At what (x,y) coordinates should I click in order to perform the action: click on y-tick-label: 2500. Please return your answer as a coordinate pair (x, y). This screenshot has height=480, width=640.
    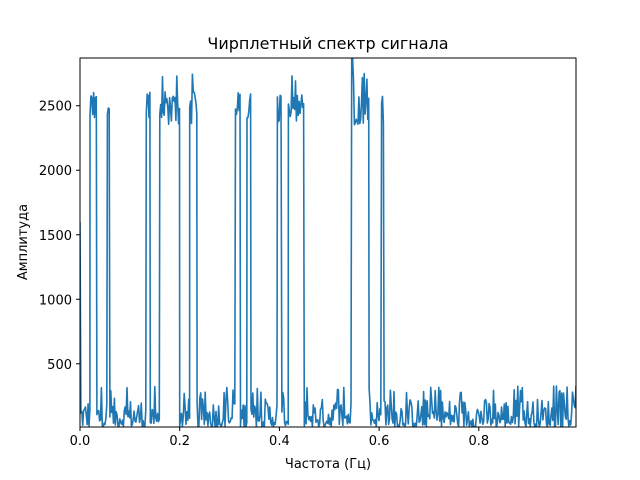
    Looking at the image, I should click on (55, 107).